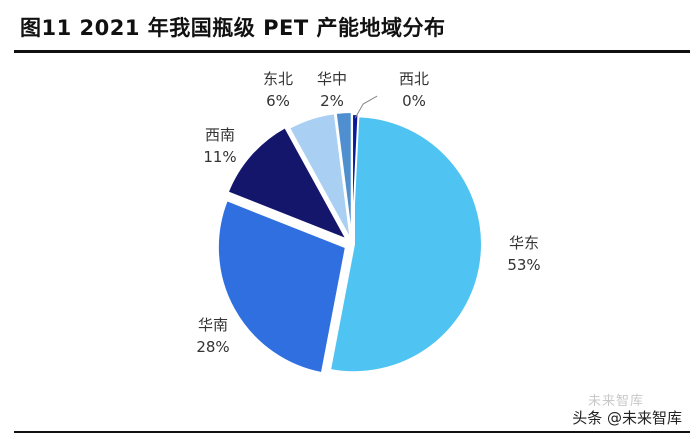 This screenshot has width=700, height=439. What do you see at coordinates (524, 243) in the screenshot?
I see `slice-label-name-1: 华东` at bounding box center [524, 243].